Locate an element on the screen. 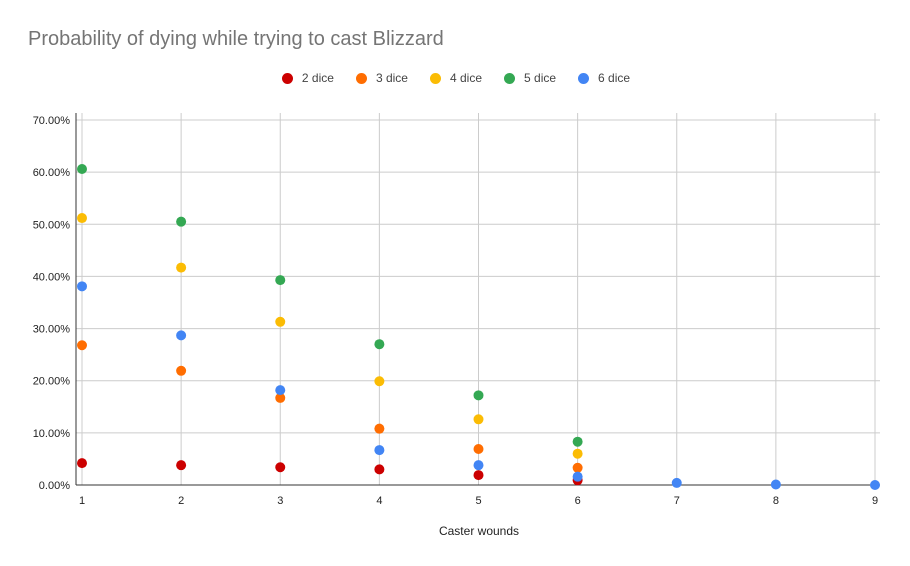 The image size is (910, 566). legend-item-5-dice: 5 dice is located at coordinates (530, 78).